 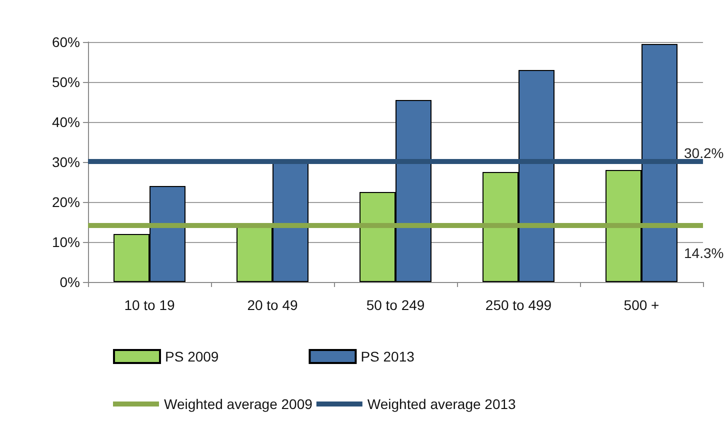 What do you see at coordinates (70, 282) in the screenshot?
I see `y-tick-label: 0%` at bounding box center [70, 282].